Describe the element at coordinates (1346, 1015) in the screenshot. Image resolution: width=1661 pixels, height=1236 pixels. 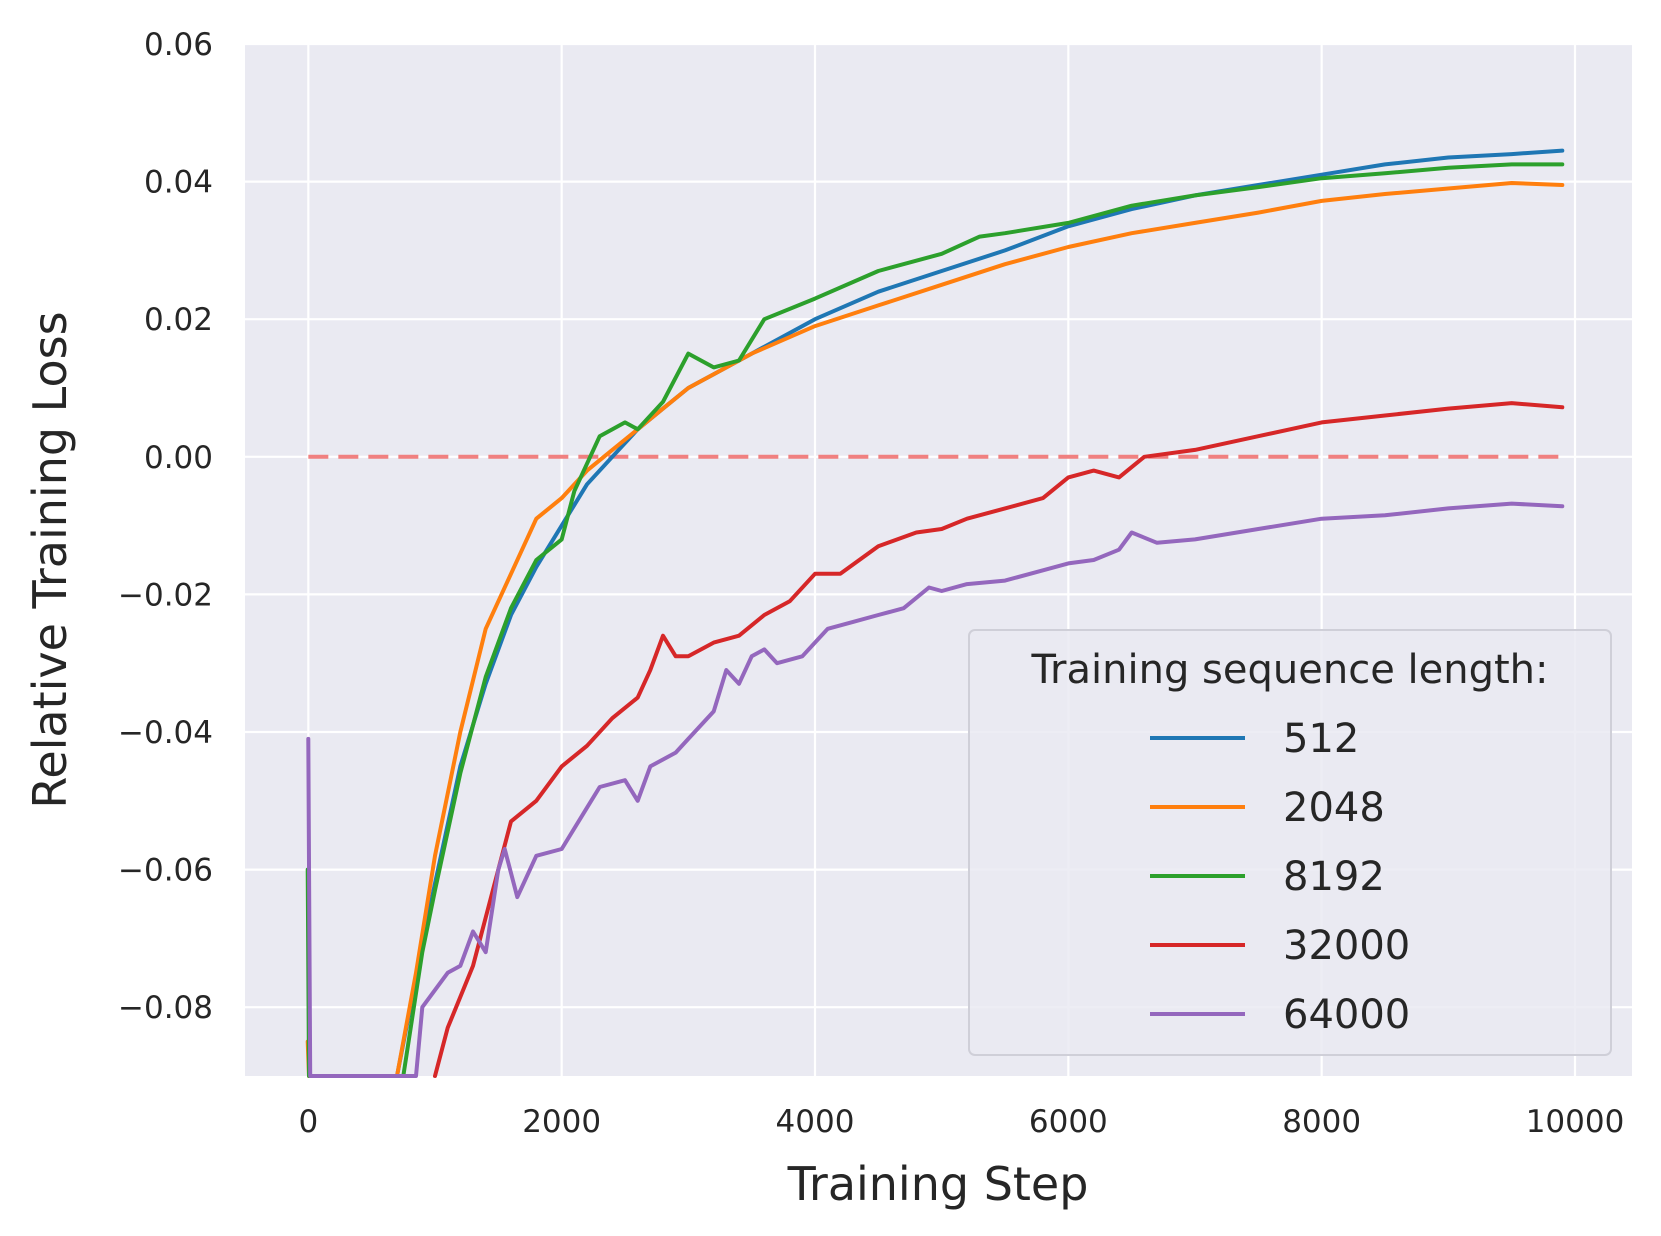
I see `legend-label-64000: 64000` at that location.